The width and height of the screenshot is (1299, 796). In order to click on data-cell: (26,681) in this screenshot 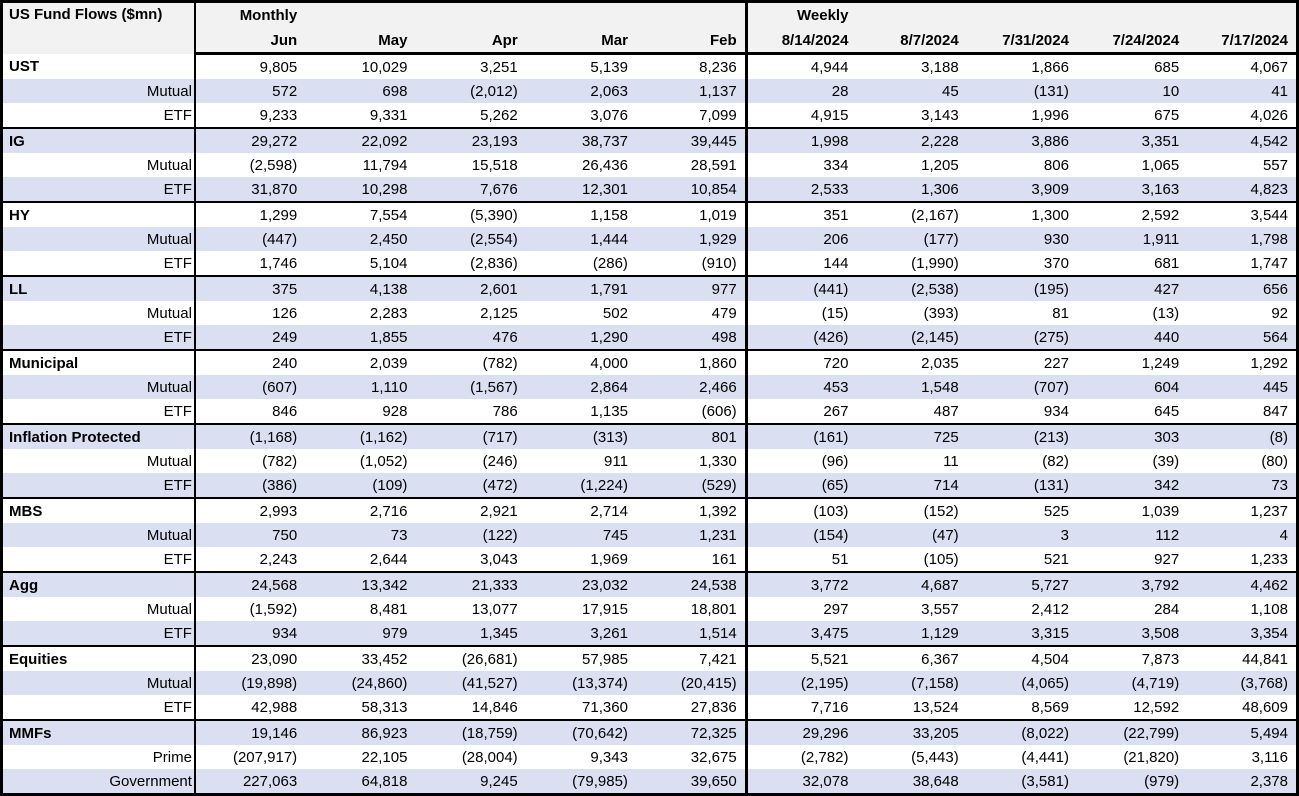, I will do `click(470, 658)`.